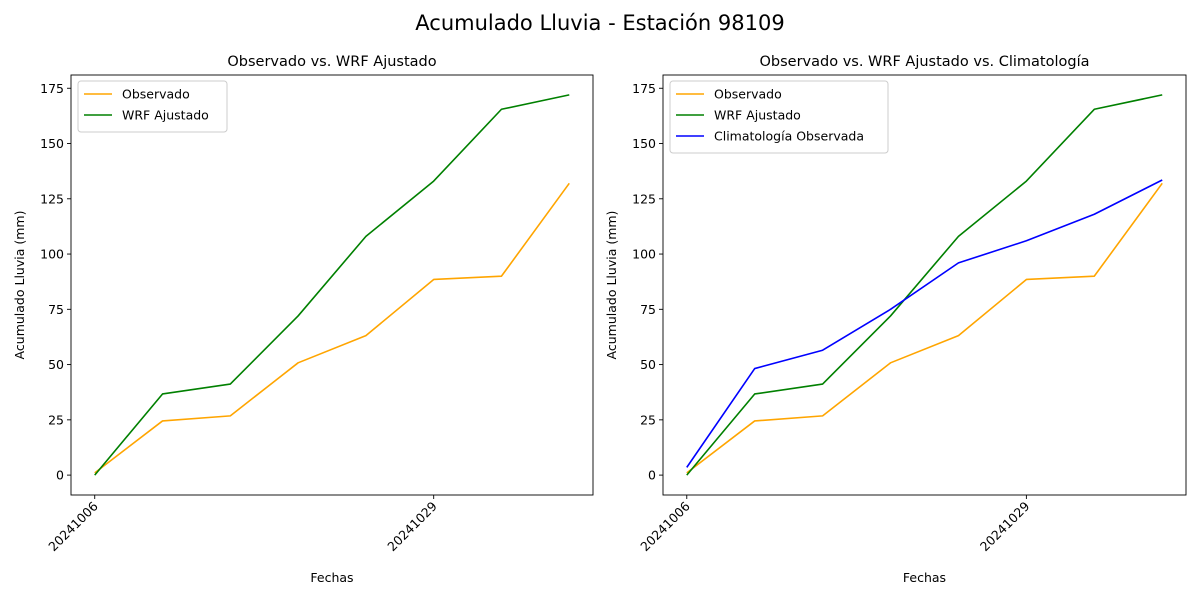 The width and height of the screenshot is (1200, 600). What do you see at coordinates (599, 23) in the screenshot?
I see `figure-suptitle: Acumulado Lluvia - Estación 98109` at bounding box center [599, 23].